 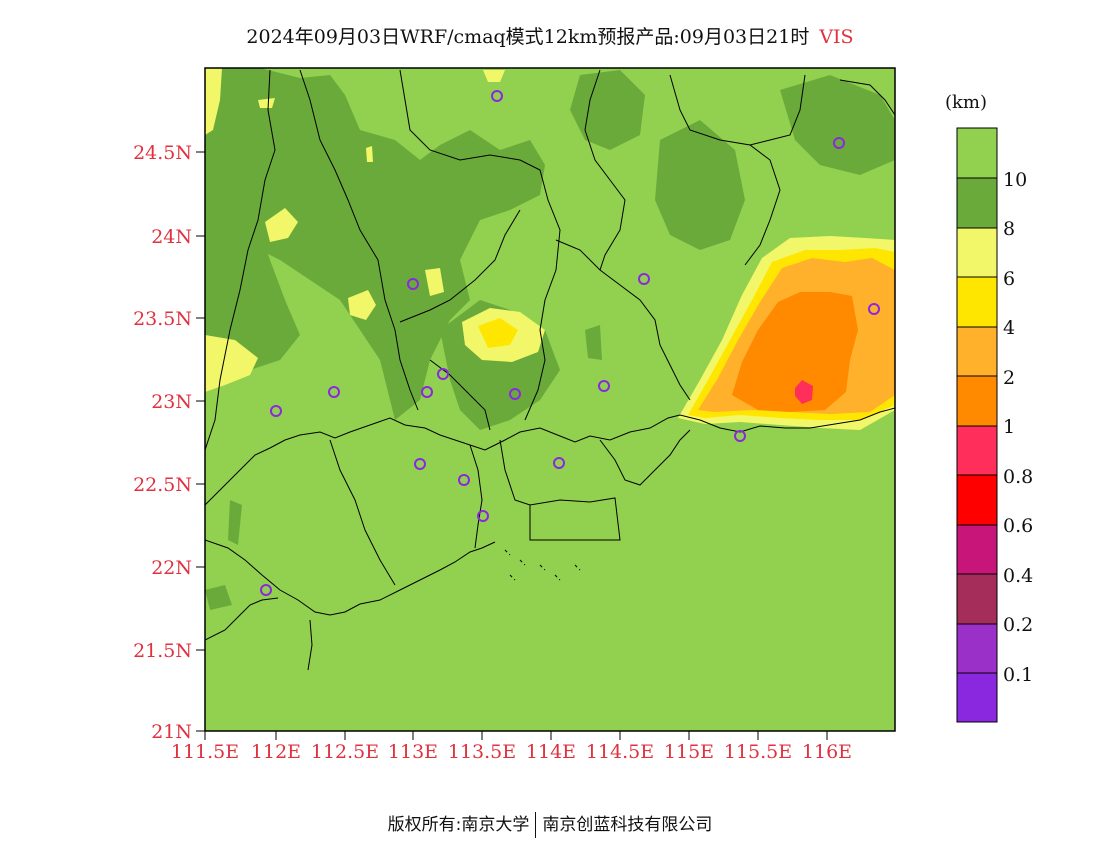 I want to click on band-4-6km-west, so click(x=498, y=333).